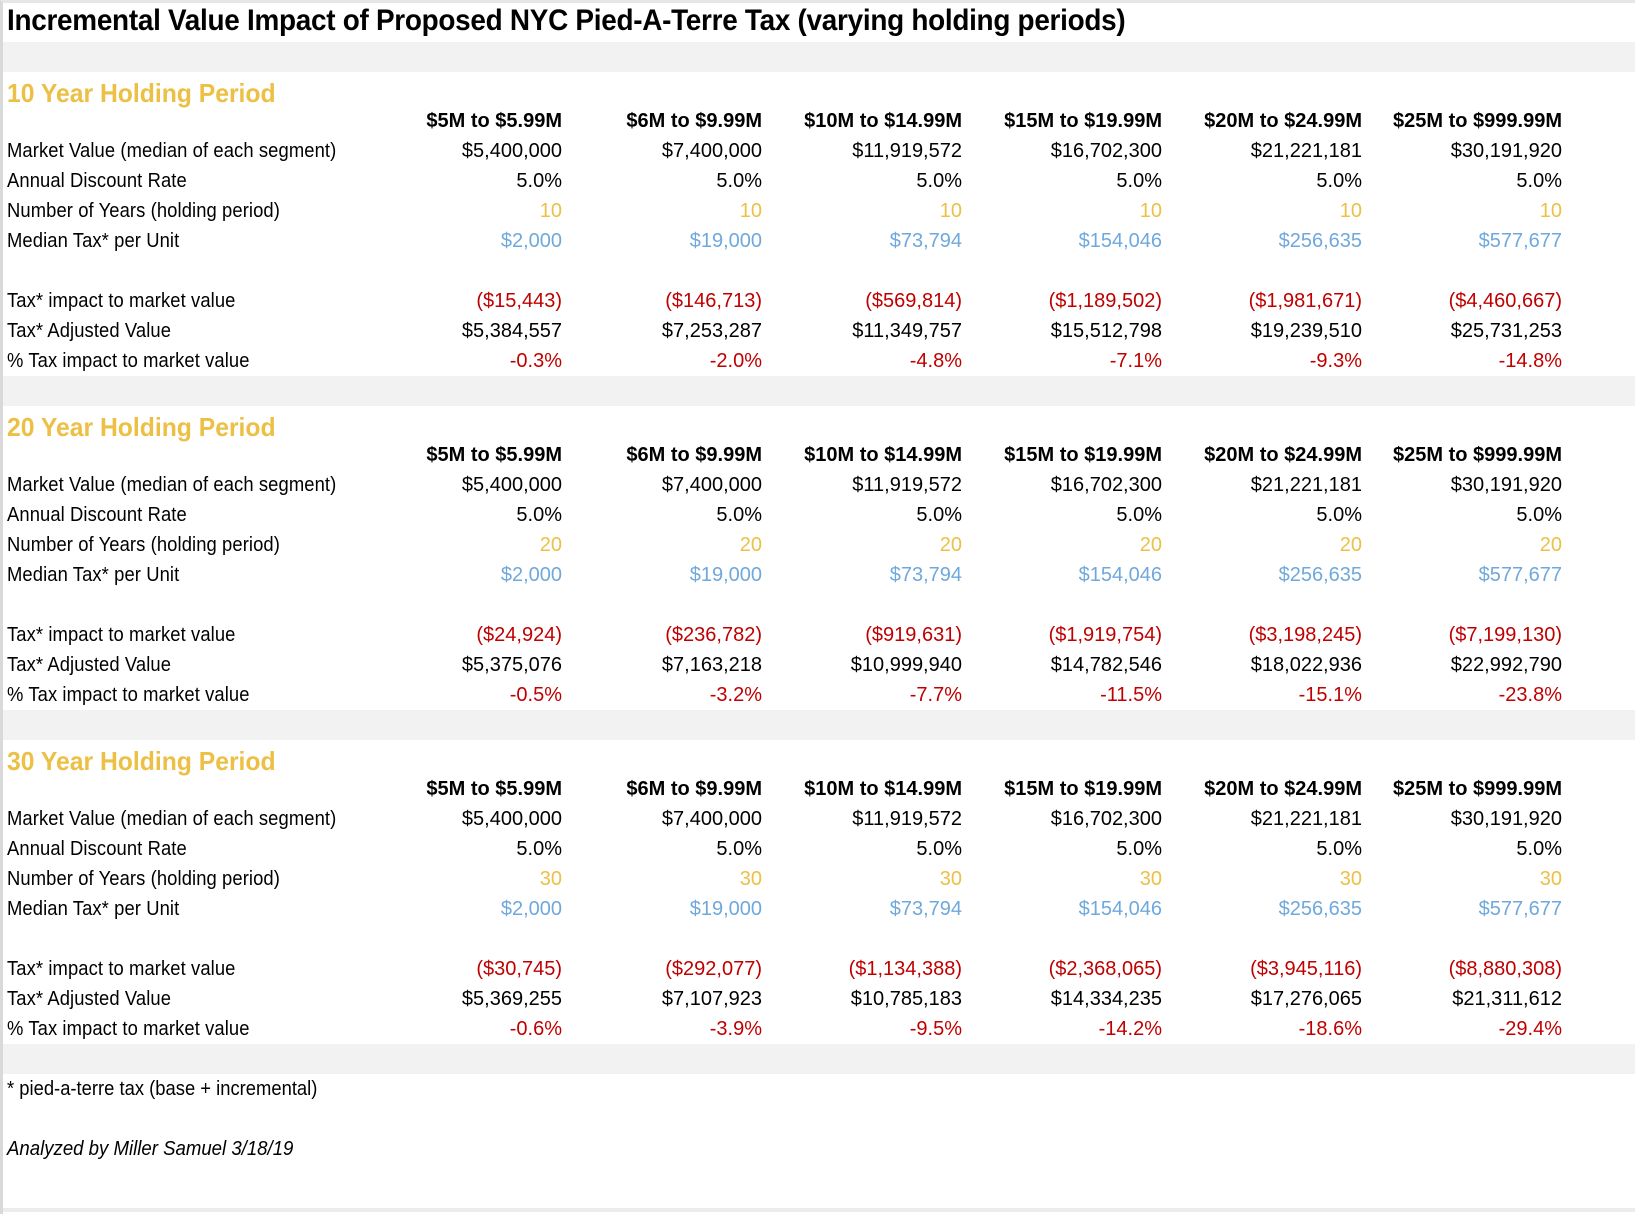 The height and width of the screenshot is (1214, 1635). Describe the element at coordinates (913, 301) in the screenshot. I see `table-cell: ($569,814)` at that location.